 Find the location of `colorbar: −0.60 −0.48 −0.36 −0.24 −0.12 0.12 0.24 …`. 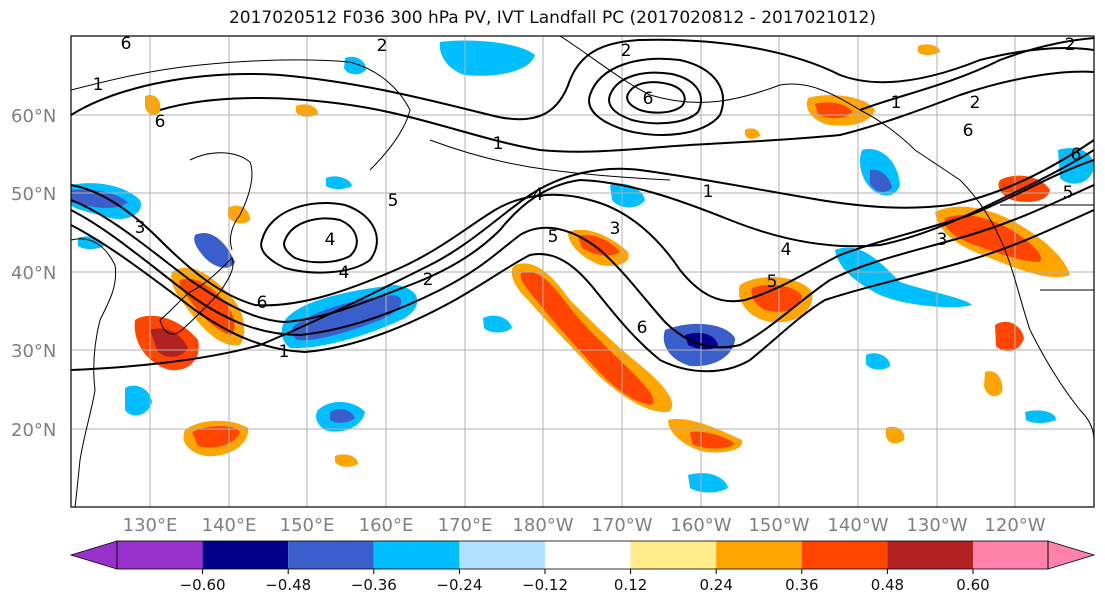

colorbar: −0.60 −0.48 −0.36 −0.24 −0.12 0.12 0.24 … is located at coordinates (582, 567).